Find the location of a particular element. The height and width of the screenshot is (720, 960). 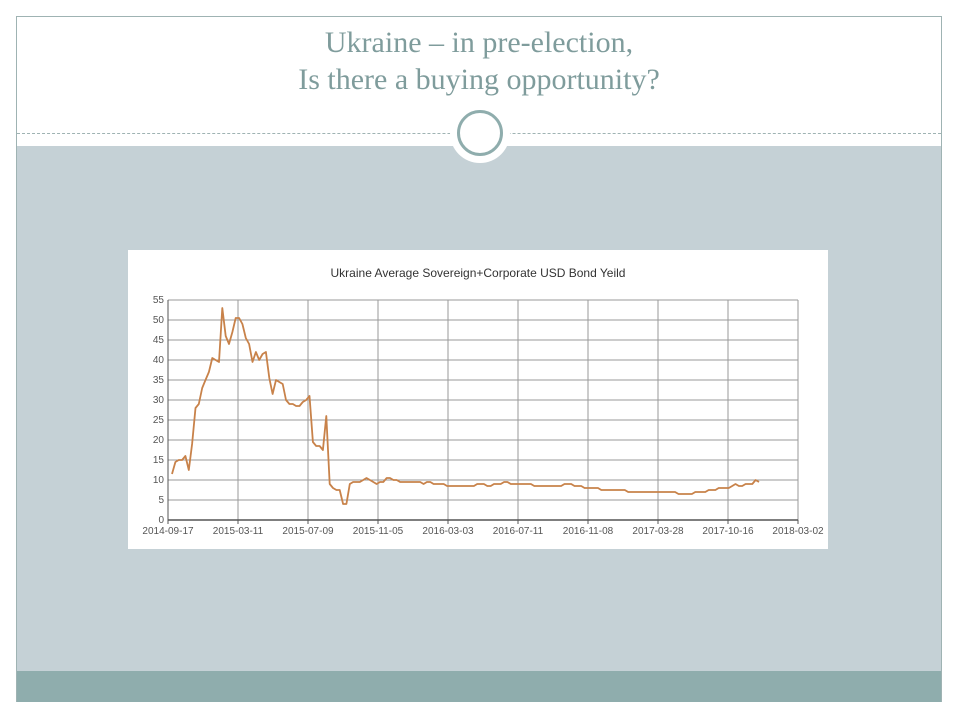

x-tick-label: 2018-03-02 is located at coordinates (798, 531).